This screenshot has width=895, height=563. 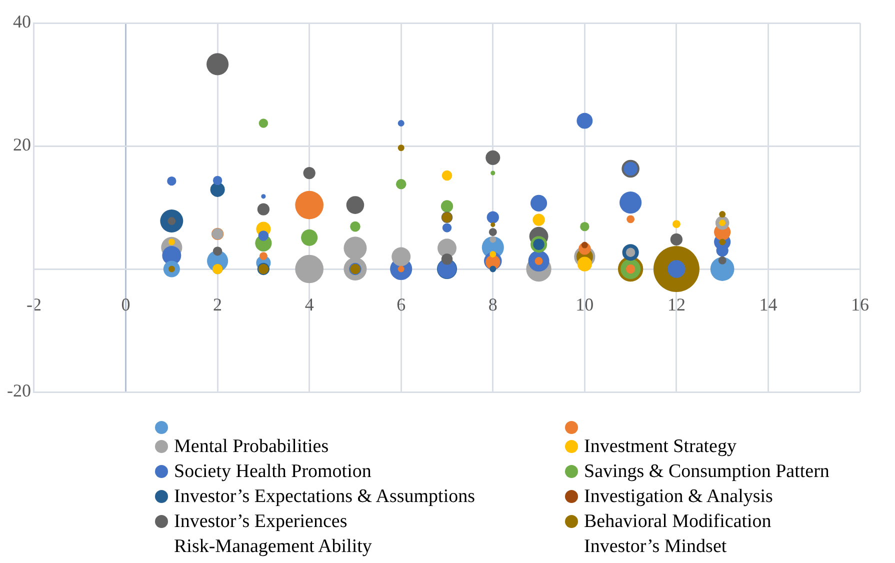 What do you see at coordinates (676, 304) in the screenshot?
I see `x-tick-label: 12` at bounding box center [676, 304].